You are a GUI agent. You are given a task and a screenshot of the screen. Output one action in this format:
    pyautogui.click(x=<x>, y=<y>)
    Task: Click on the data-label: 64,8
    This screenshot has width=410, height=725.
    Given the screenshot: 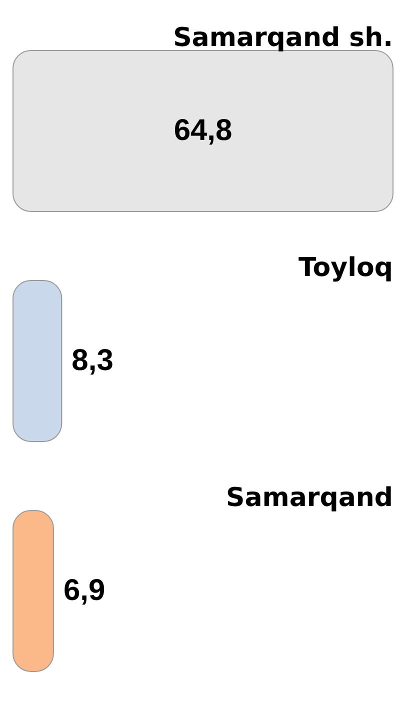 What is the action you would take?
    pyautogui.click(x=203, y=130)
    